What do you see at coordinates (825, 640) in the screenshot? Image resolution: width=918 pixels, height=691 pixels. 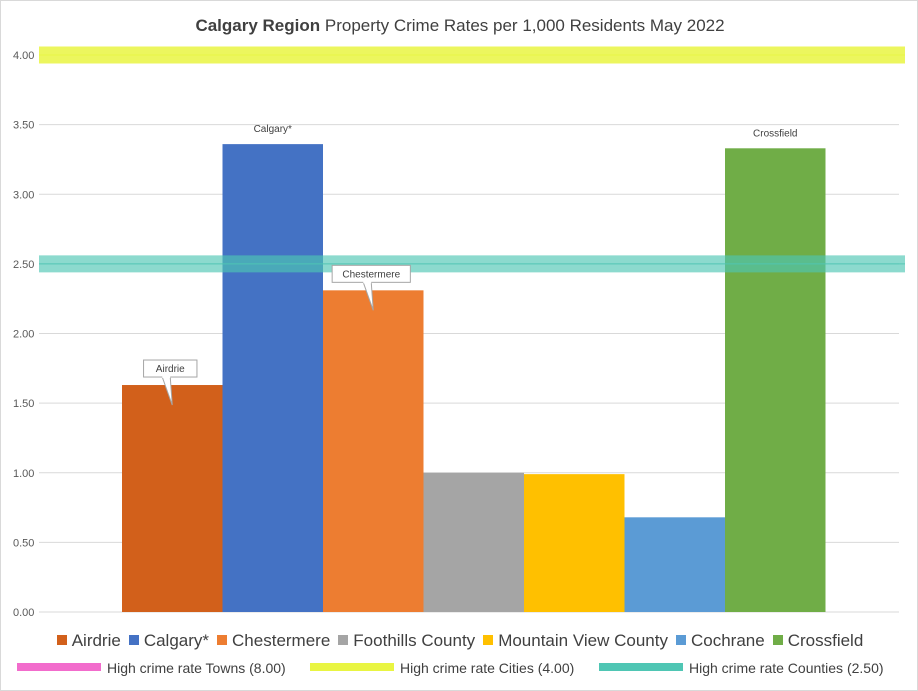 I see `legend-label: Crossfield` at bounding box center [825, 640].